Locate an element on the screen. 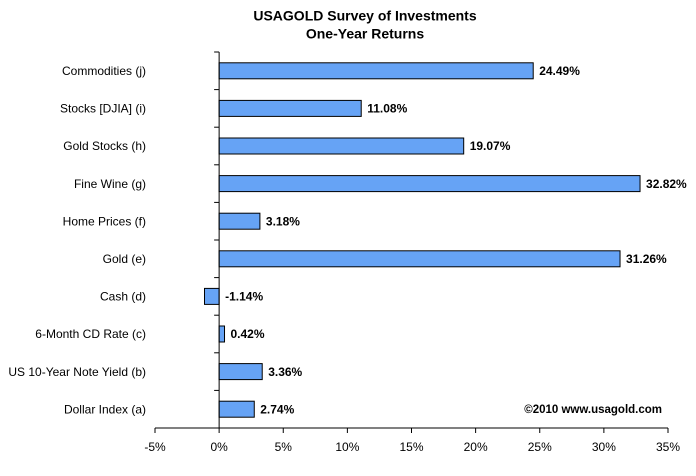 The image size is (696, 476). value-label: 3.36% is located at coordinates (285, 372).